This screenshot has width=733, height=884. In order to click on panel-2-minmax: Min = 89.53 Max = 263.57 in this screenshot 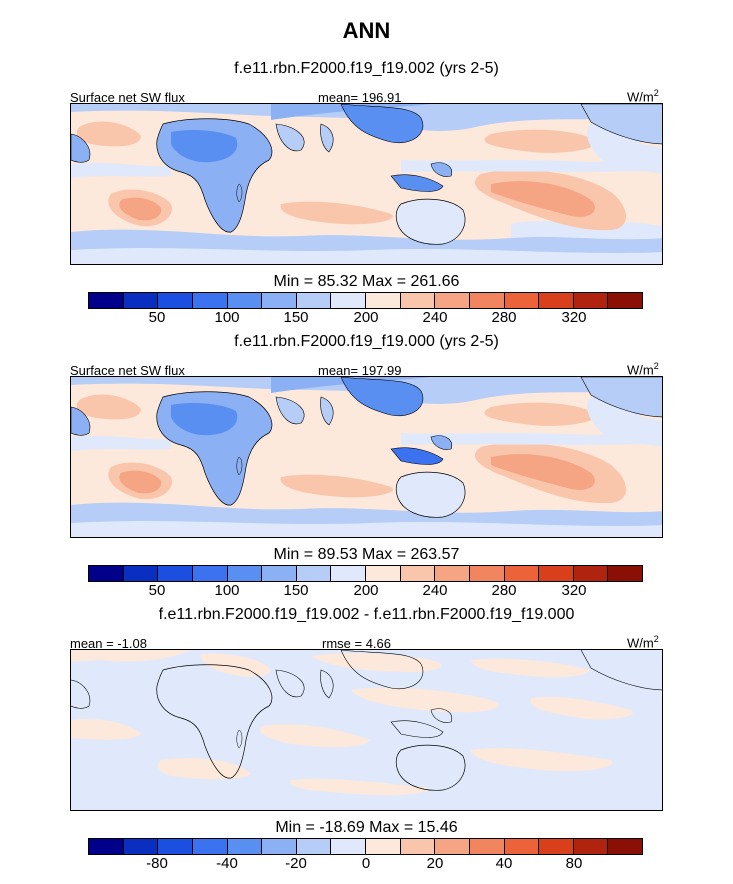, I will do `click(366, 554)`.